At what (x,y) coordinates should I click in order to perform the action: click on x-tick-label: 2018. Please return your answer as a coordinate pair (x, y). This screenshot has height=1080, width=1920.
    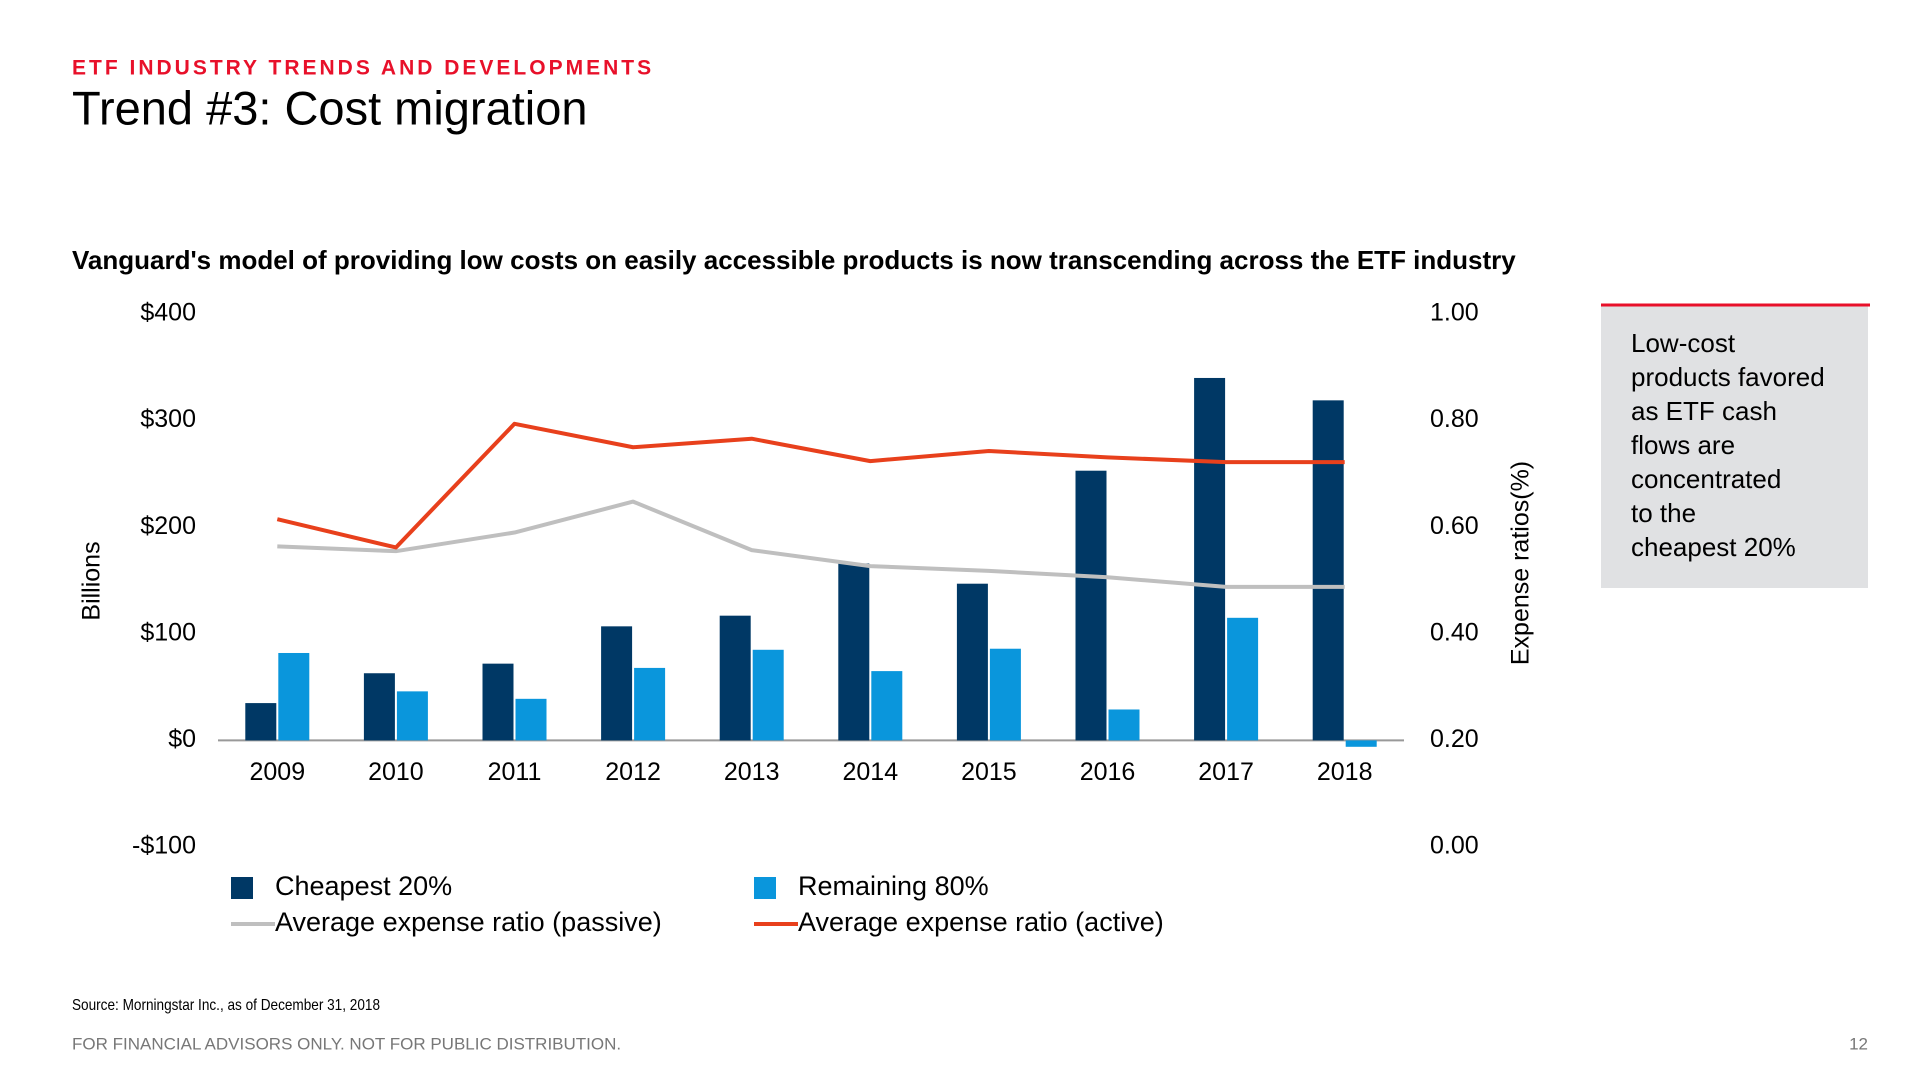
    Looking at the image, I should click on (1345, 772).